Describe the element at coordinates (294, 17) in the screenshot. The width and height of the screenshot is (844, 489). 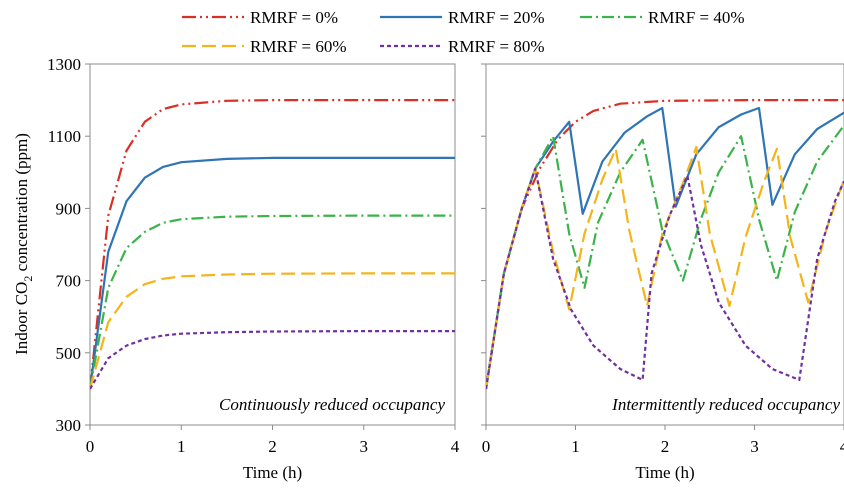
I see `legend-label: RMRF = 0%` at that location.